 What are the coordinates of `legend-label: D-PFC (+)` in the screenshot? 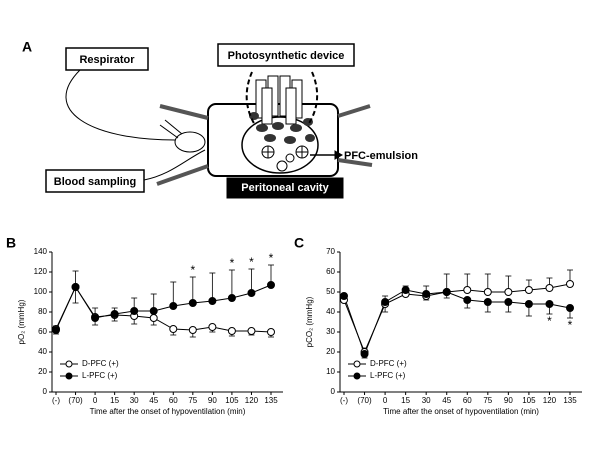 It's located at (388, 363).